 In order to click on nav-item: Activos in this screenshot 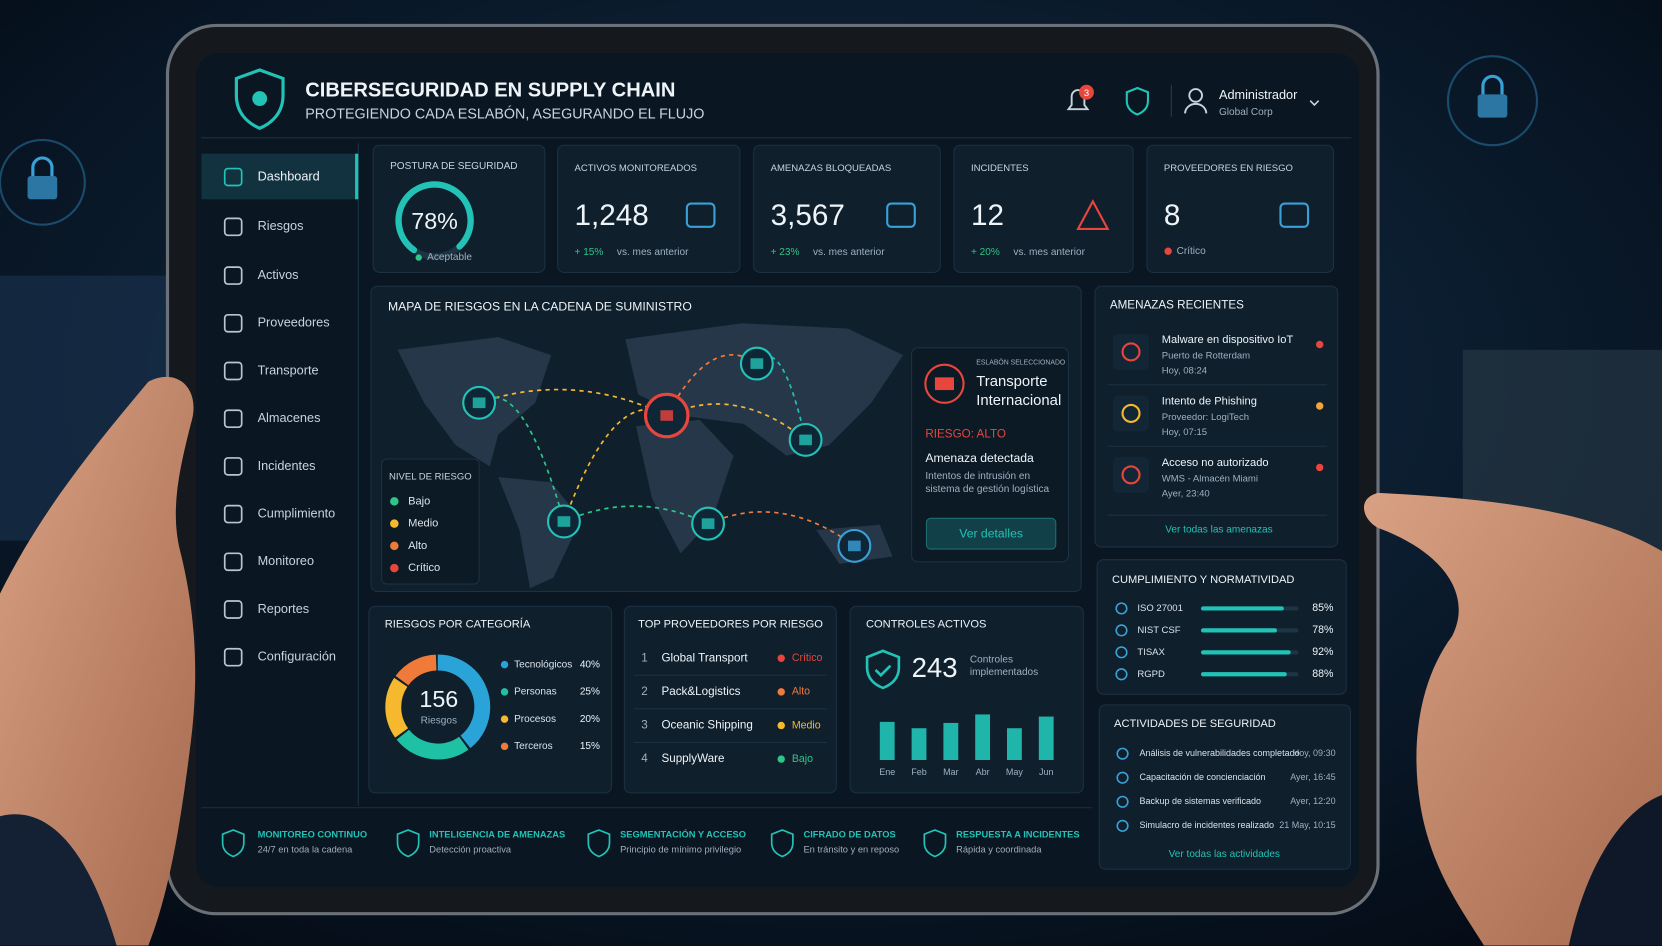, I will do `click(278, 274)`.